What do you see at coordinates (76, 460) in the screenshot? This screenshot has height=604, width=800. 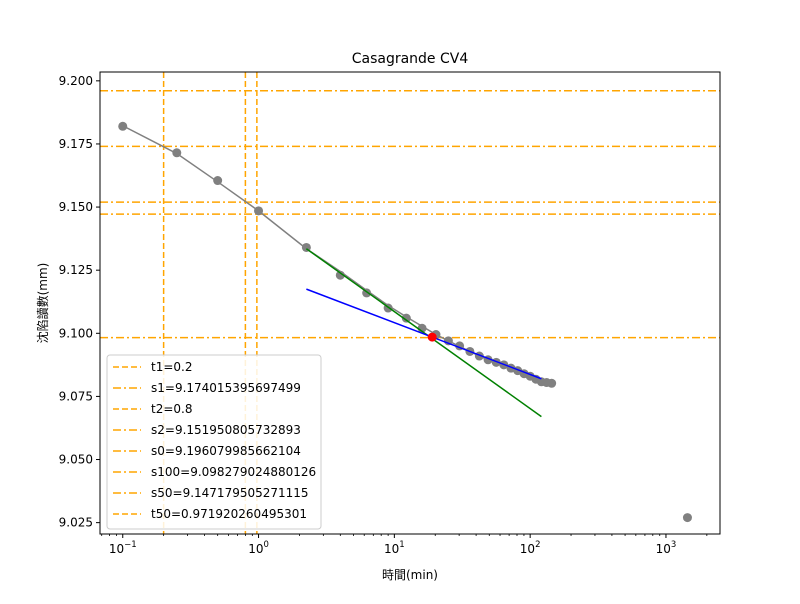 I see `y-tick-label-6: 9.050` at bounding box center [76, 460].